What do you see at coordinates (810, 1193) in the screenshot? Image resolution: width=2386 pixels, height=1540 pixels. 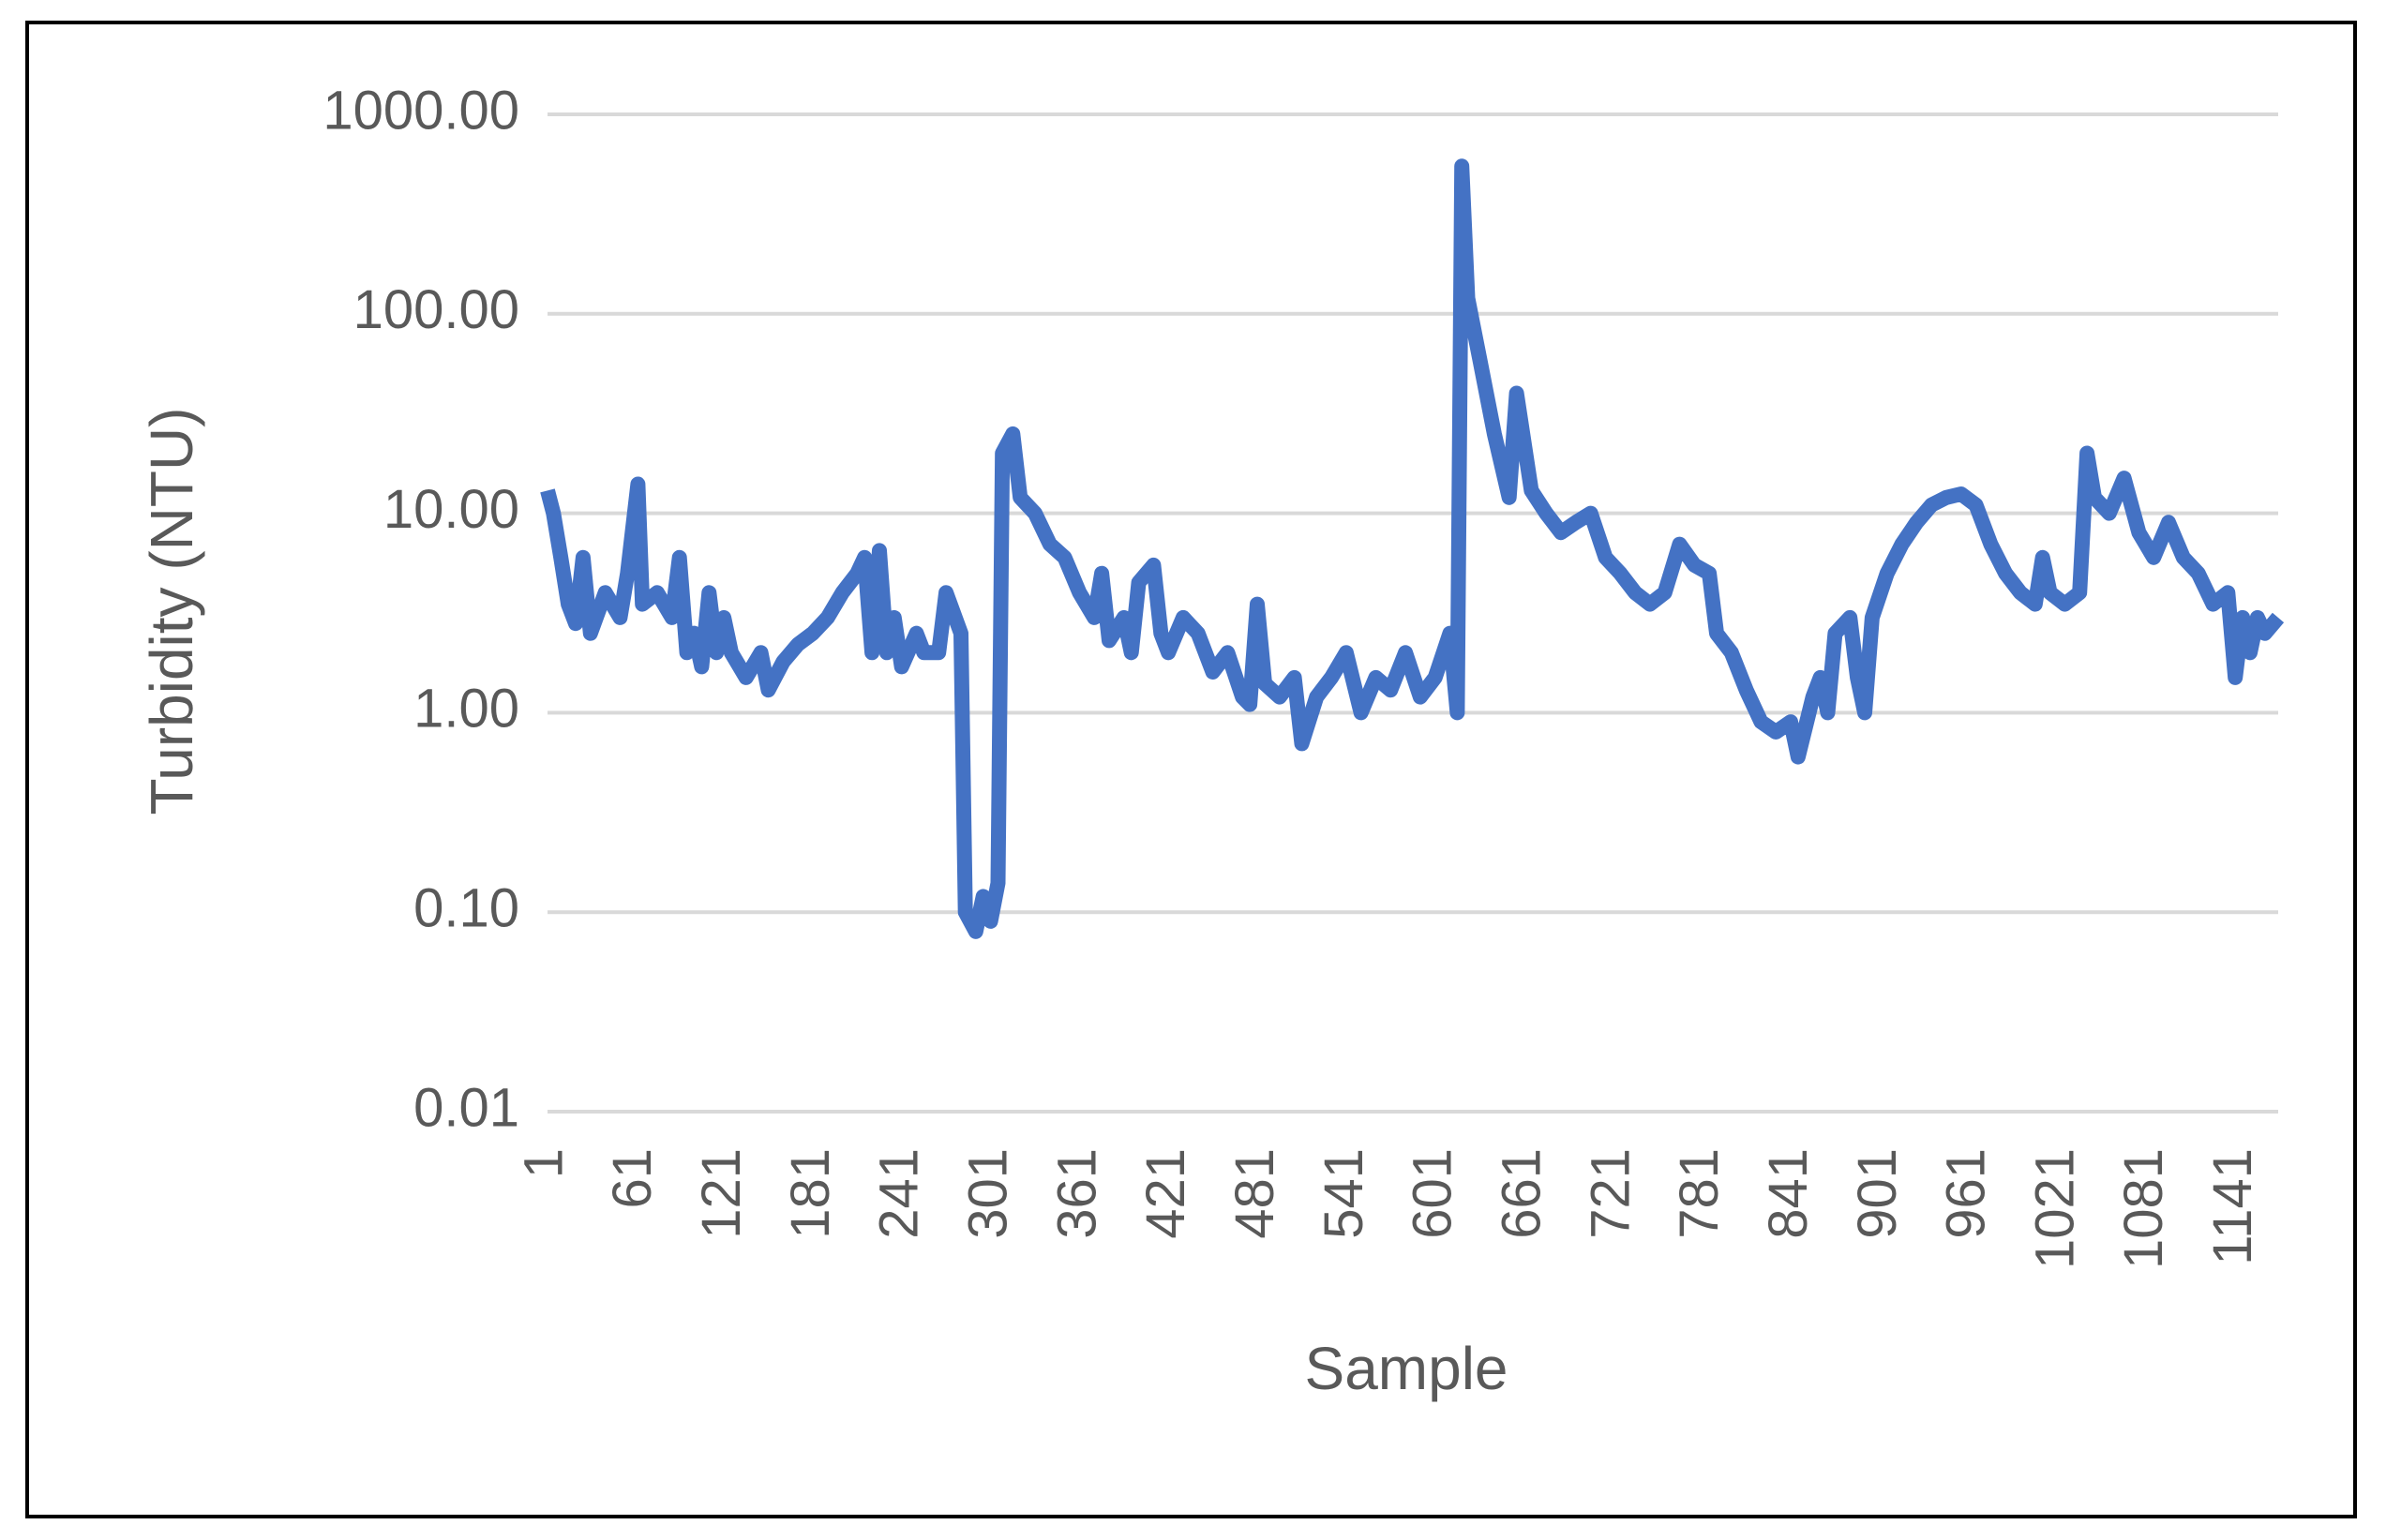 I see `x-tick-label: 181` at bounding box center [810, 1193].